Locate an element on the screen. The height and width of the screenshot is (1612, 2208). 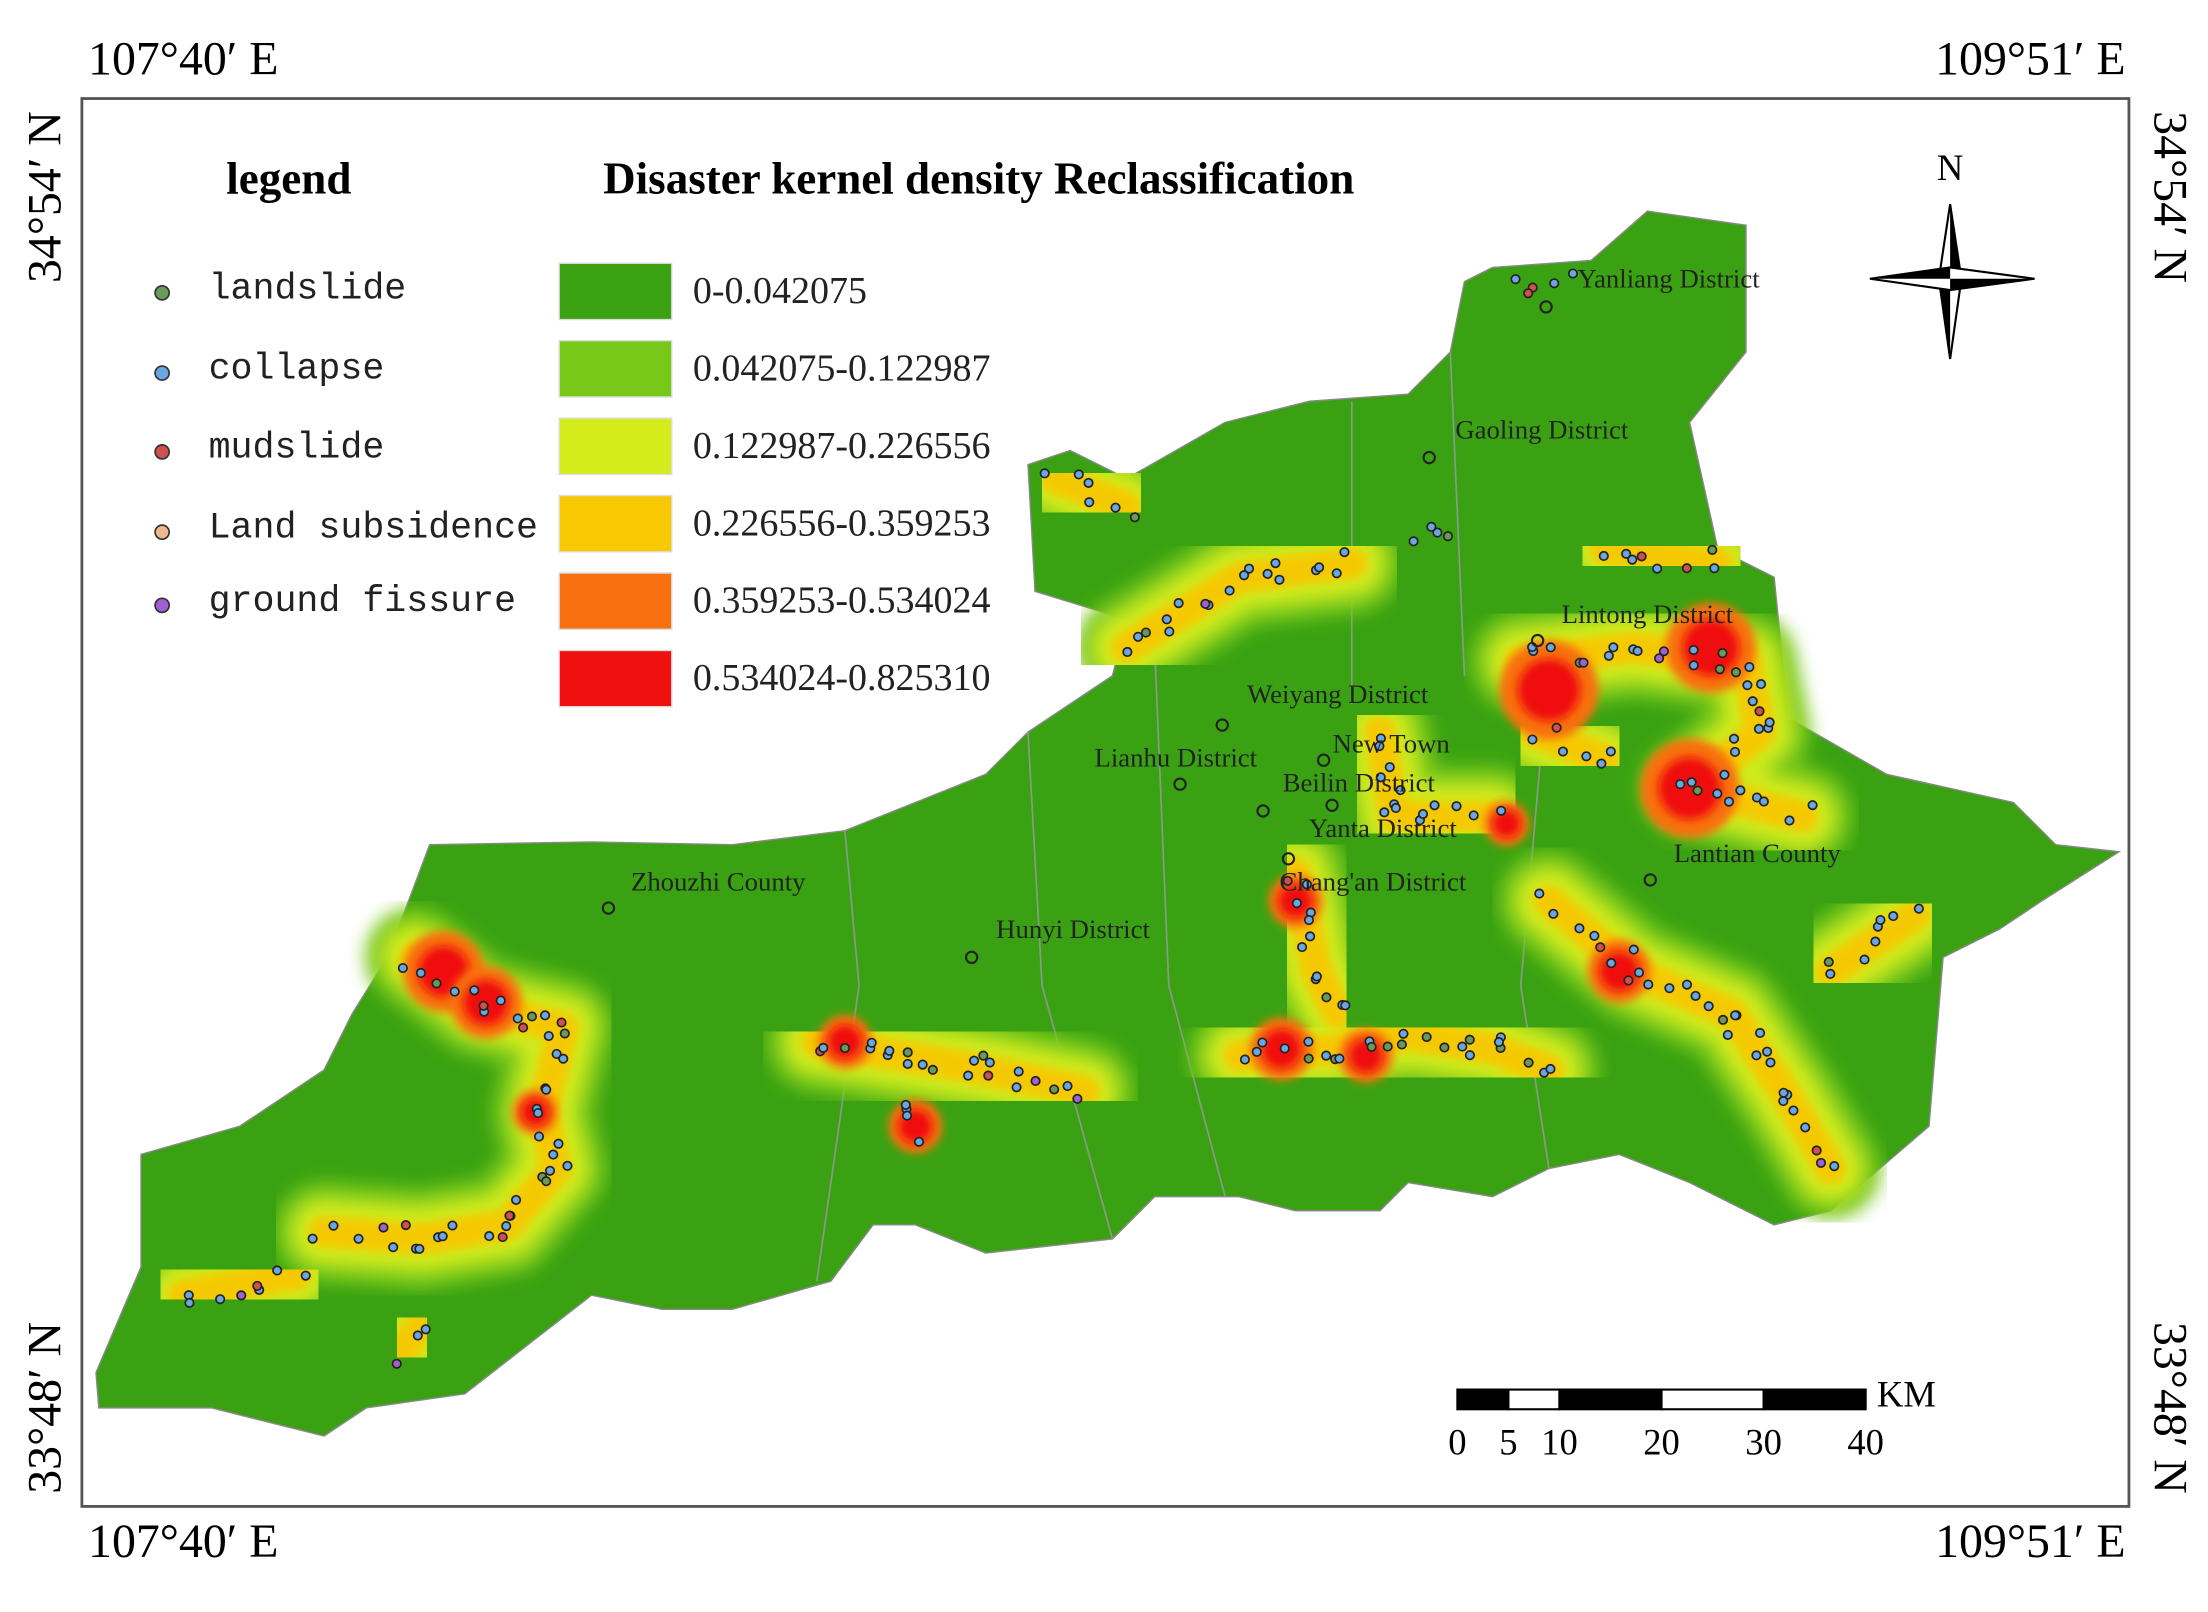
district-label: Chang'an District is located at coordinates (1373, 881).